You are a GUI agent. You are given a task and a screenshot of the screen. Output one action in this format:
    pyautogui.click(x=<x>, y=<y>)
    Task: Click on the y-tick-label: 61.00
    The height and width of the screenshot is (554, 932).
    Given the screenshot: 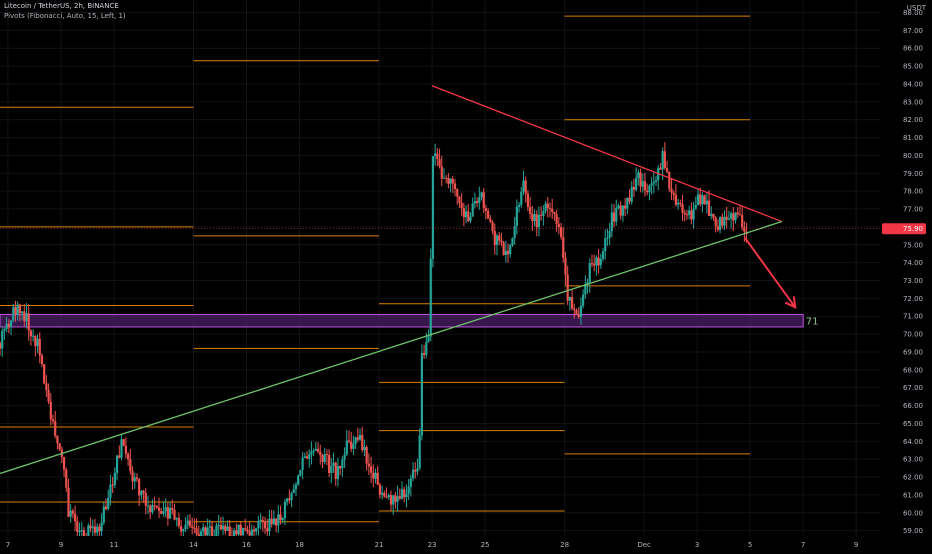 What is the action you would take?
    pyautogui.click(x=913, y=495)
    